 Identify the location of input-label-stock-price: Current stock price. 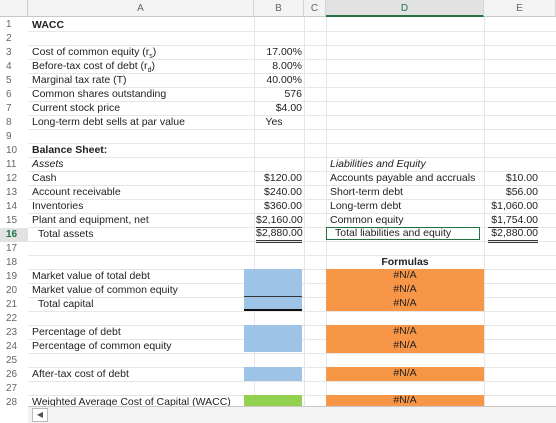
(76, 108).